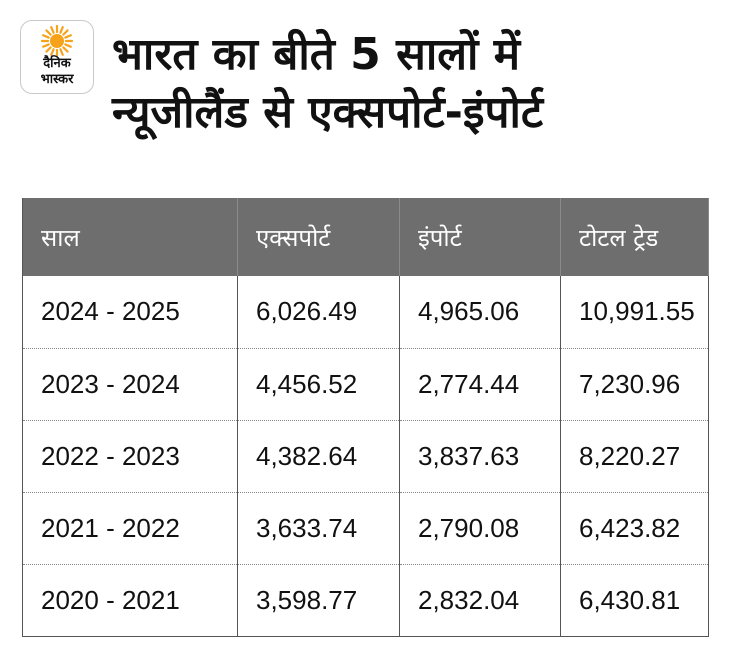 Image resolution: width=730 pixels, height=654 pixels. What do you see at coordinates (634, 312) in the screenshot?
I see `cell-total-trade: 10,991.55` at bounding box center [634, 312].